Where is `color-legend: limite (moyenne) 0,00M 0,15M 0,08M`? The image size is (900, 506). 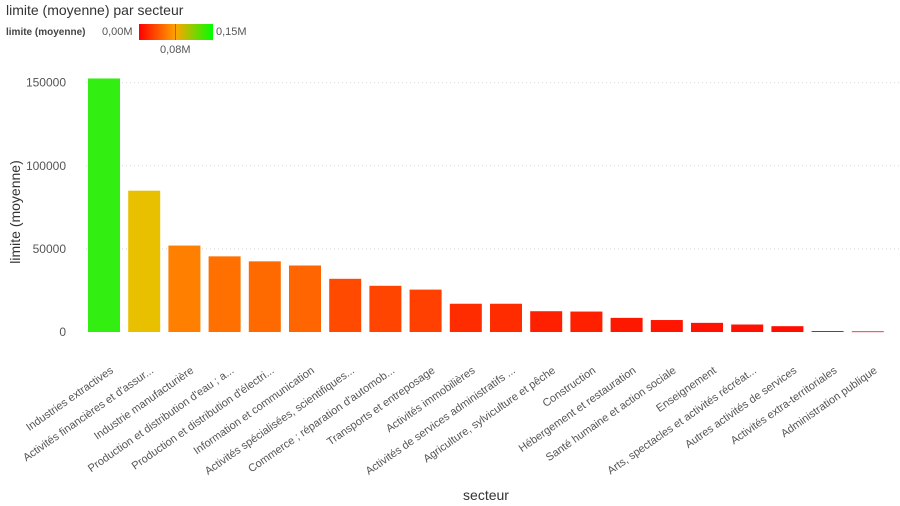 color-legend: limite (moyenne) 0,00M 0,15M 0,08M is located at coordinates (156, 44).